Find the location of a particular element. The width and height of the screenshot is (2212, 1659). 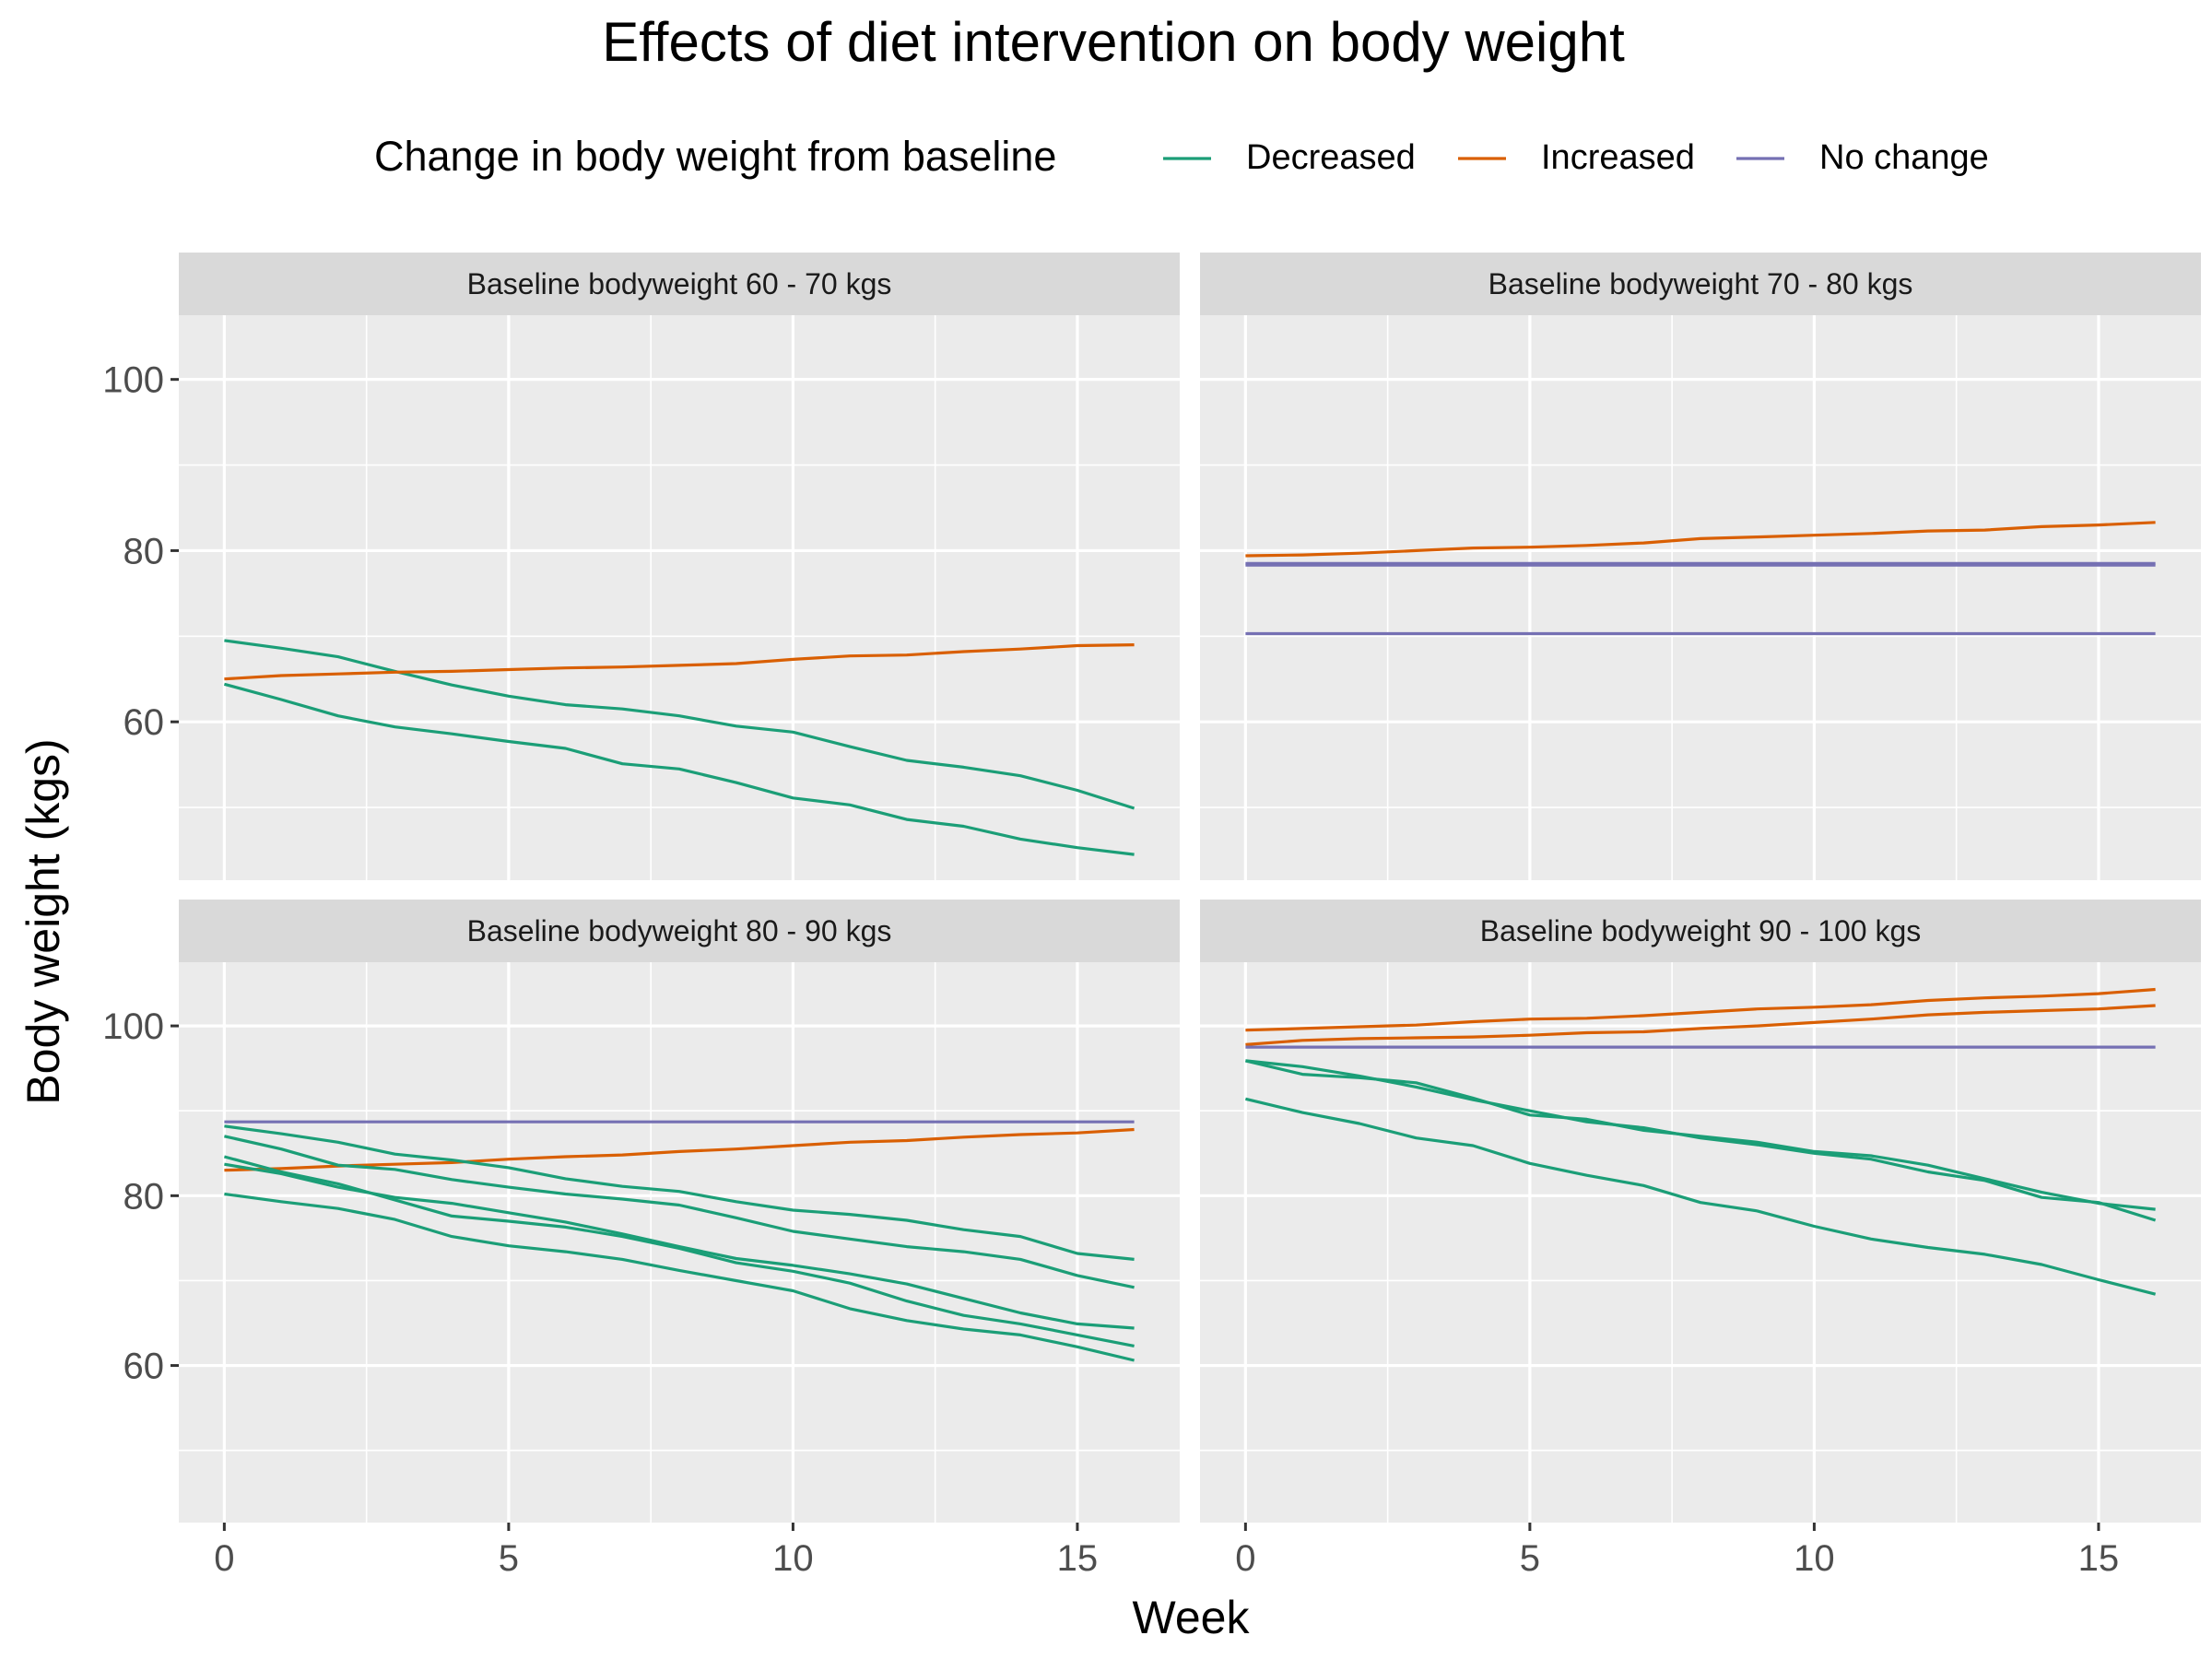

x-axis-title: Week is located at coordinates (1192, 1617).